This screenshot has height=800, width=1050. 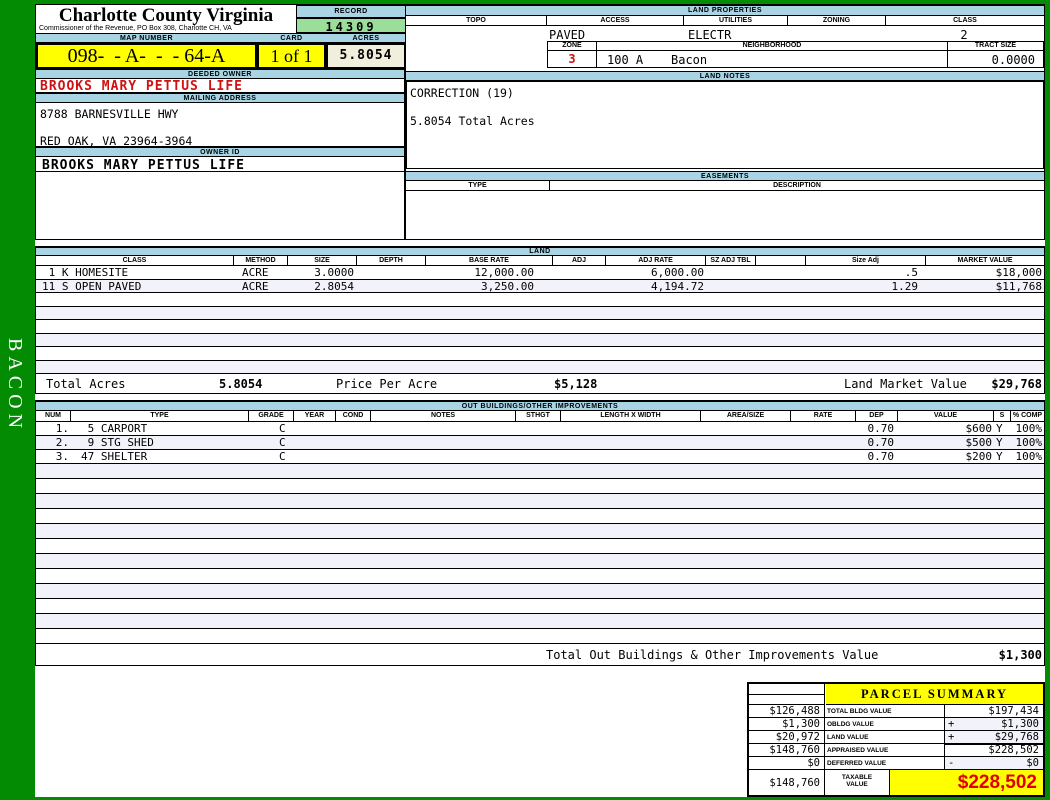 What do you see at coordinates (282, 428) in the screenshot?
I see `ob-grade: C` at bounding box center [282, 428].